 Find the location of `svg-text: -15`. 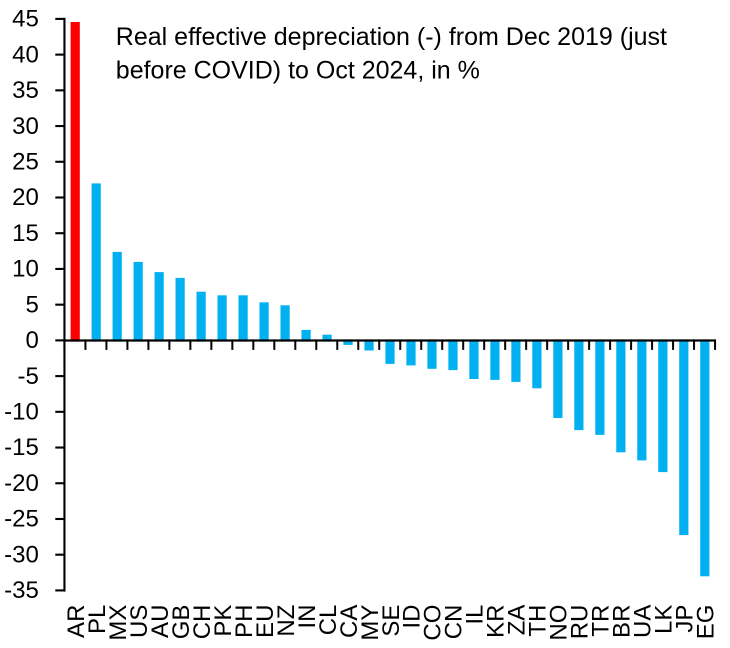

svg-text: -15 is located at coordinates (21, 447).